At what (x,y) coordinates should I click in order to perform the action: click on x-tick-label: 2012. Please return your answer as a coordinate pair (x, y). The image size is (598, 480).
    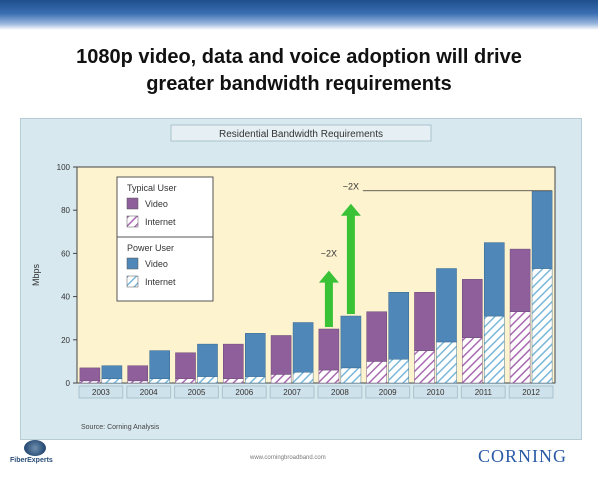
    Looking at the image, I should click on (531, 392).